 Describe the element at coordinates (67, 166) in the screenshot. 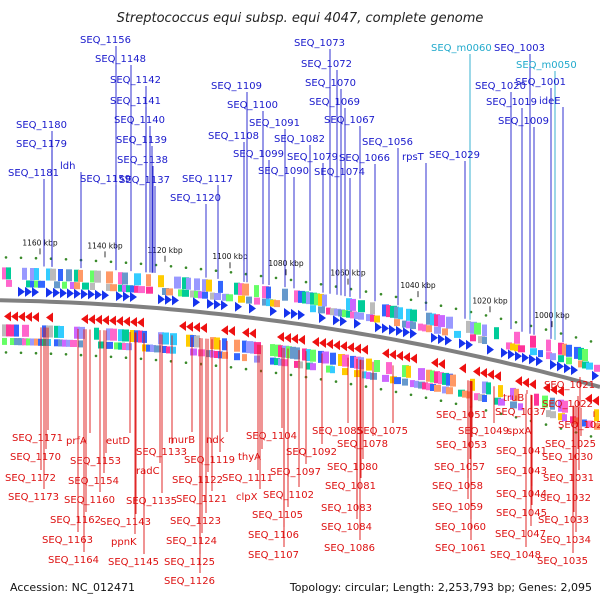

I see `gene-label: ldh` at that location.